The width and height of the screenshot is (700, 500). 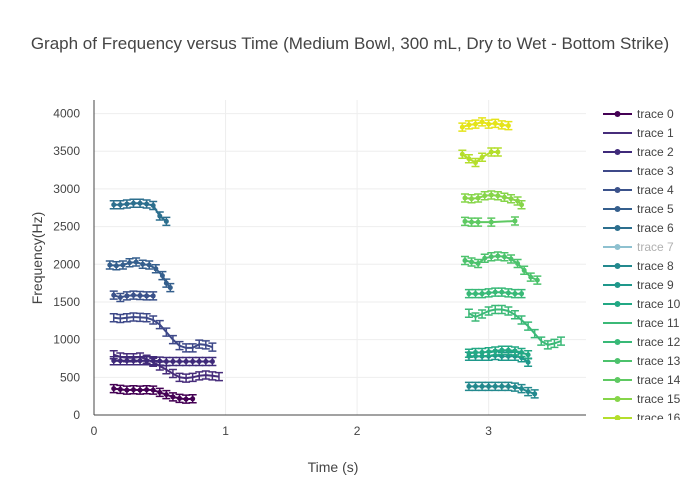 What do you see at coordinates (638, 190) in the screenshot?
I see `legend-item: trace 4` at bounding box center [638, 190].